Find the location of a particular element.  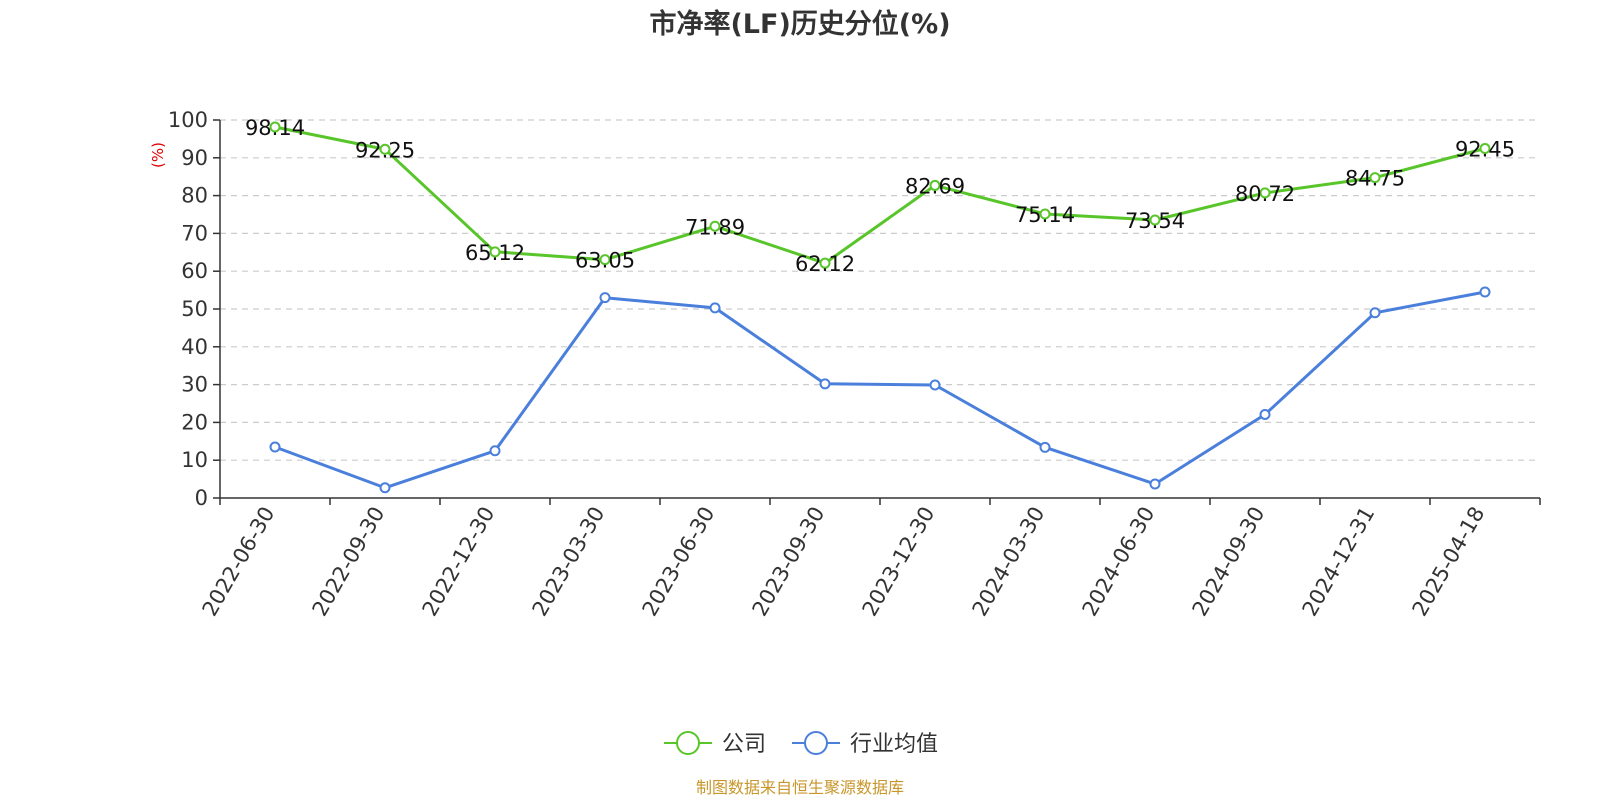

x-tick-label-0: 2022-06-30 is located at coordinates (239, 562).